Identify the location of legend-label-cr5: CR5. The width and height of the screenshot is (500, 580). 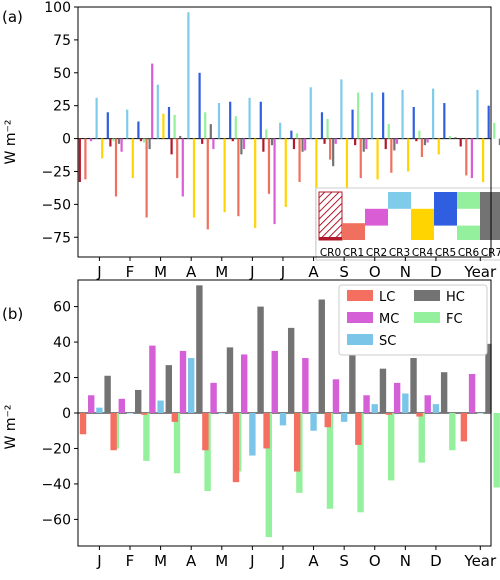
(445, 253).